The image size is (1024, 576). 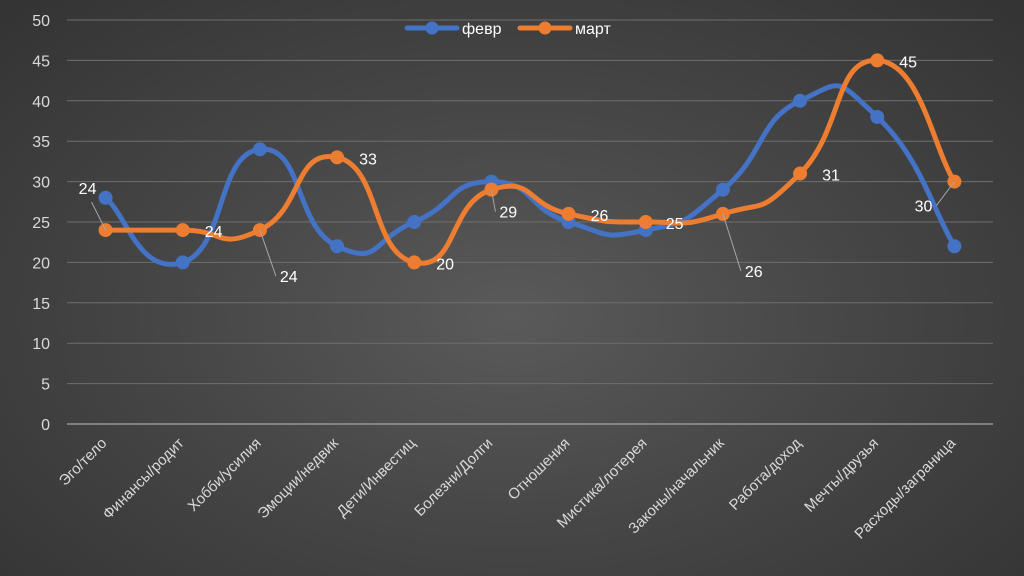 What do you see at coordinates (45, 425) in the screenshot?
I see `y-tick-label: 0` at bounding box center [45, 425].